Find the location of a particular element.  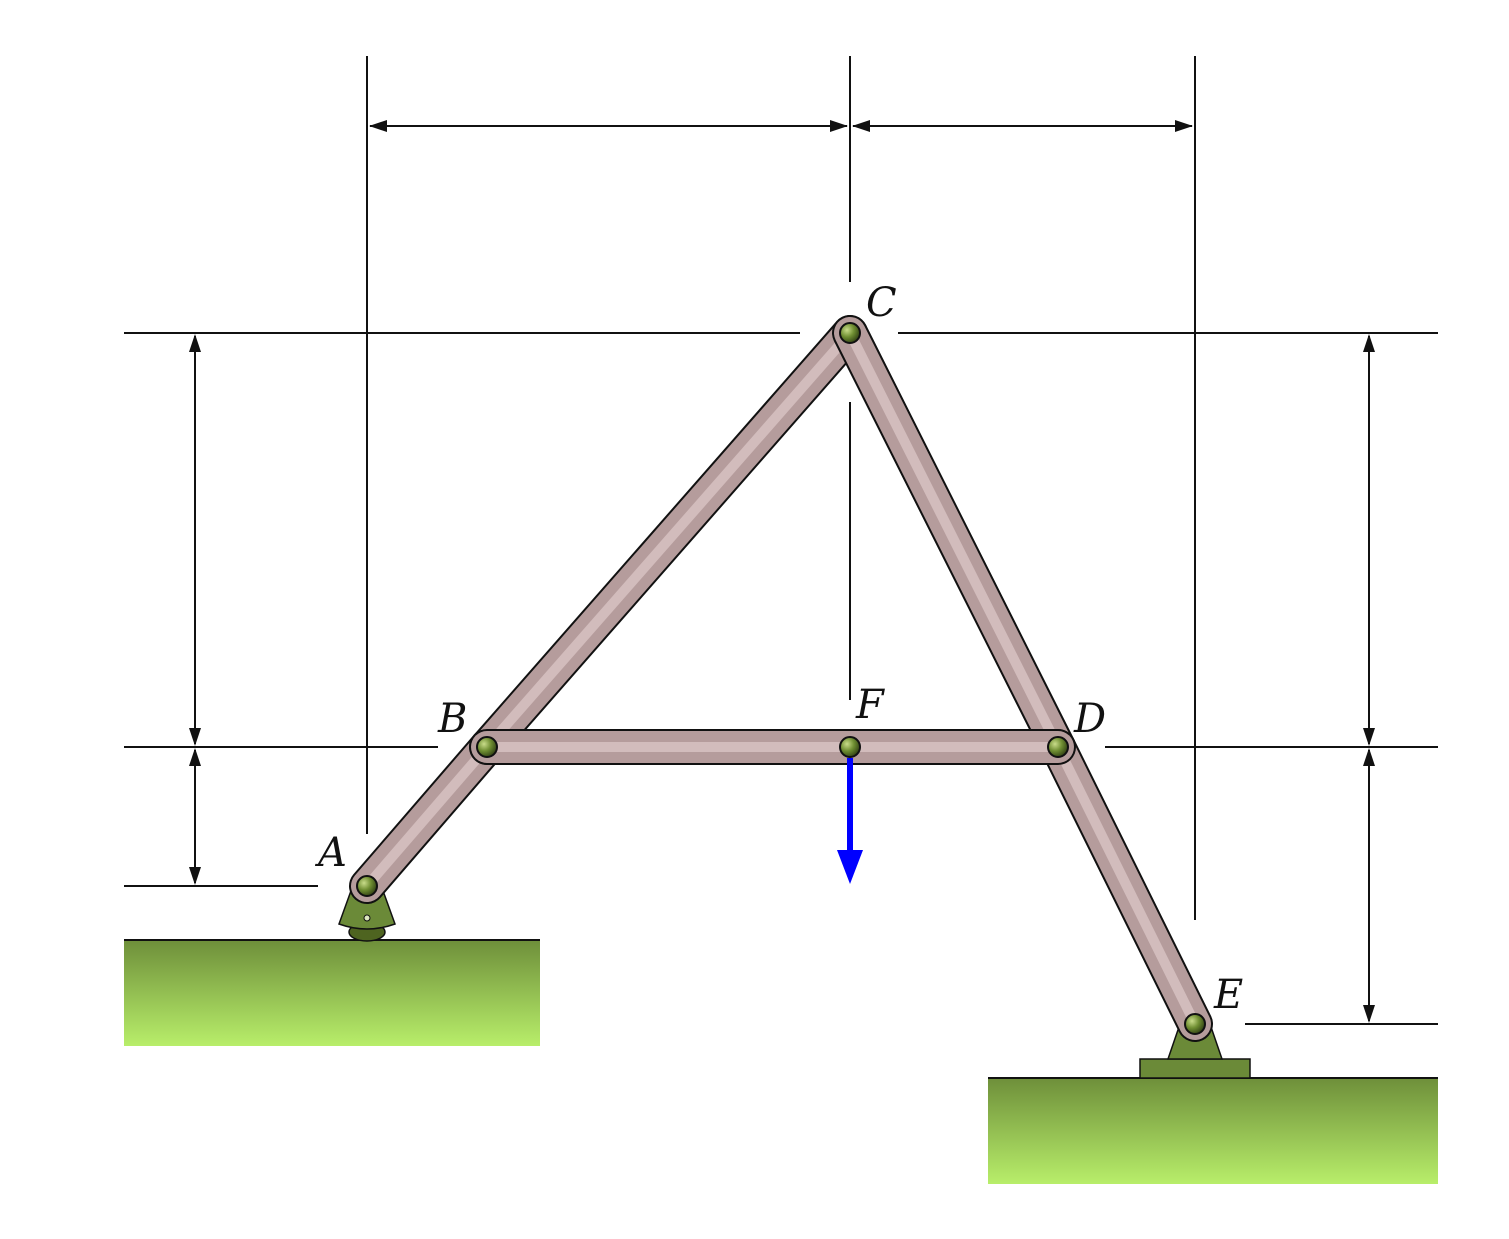

ground-right is located at coordinates (1213, 1131).